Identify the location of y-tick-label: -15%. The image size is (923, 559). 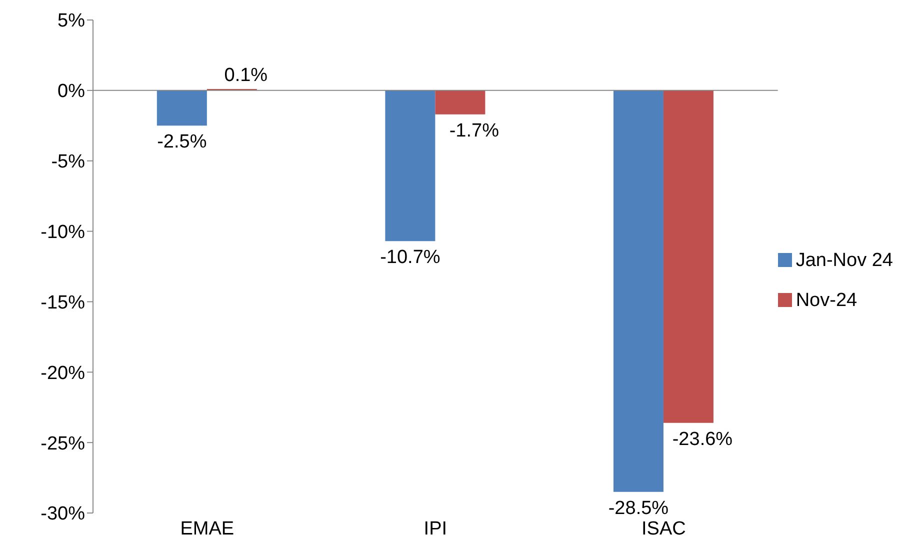
(63, 303).